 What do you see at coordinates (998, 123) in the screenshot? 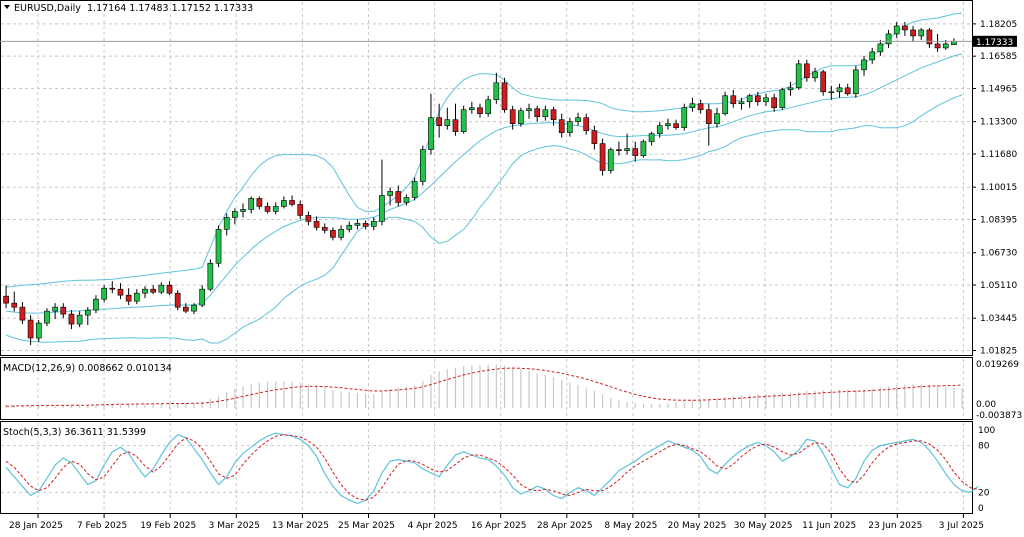
I see `price-tick-label: 1.13300` at bounding box center [998, 123].